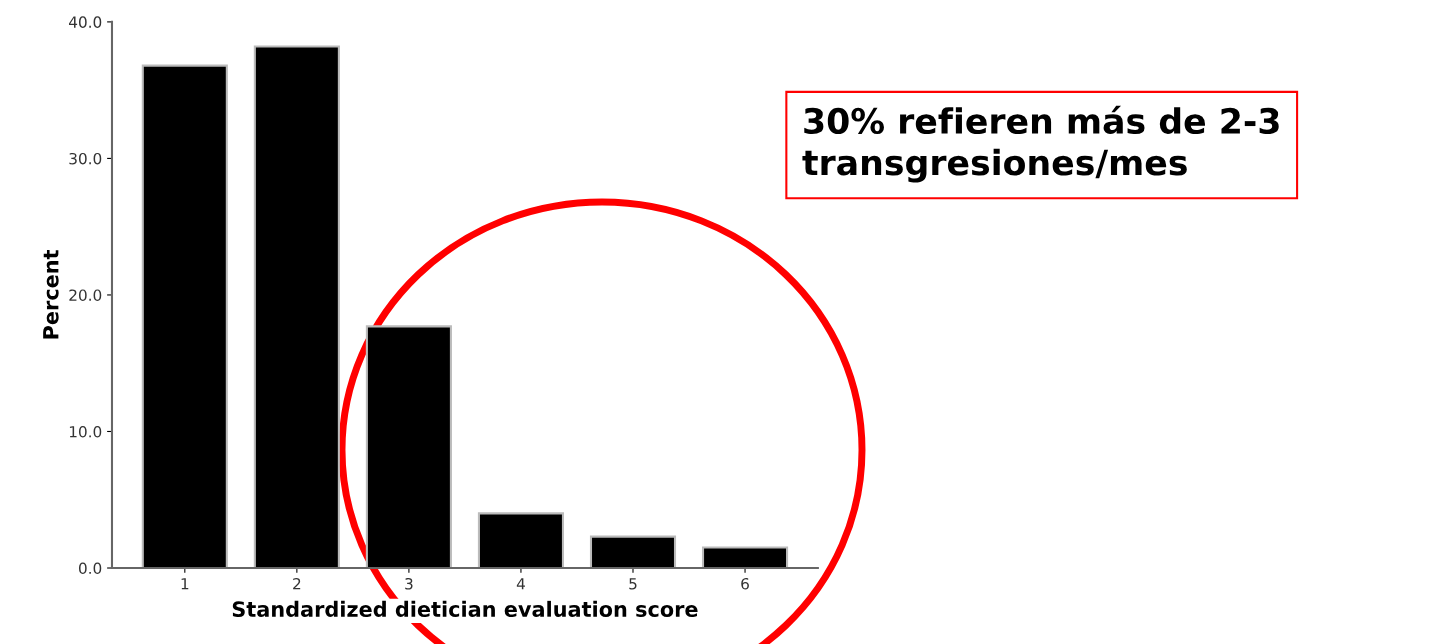 The height and width of the screenshot is (644, 1445). I want to click on y-tick-label: 0.0, so click(90, 568).